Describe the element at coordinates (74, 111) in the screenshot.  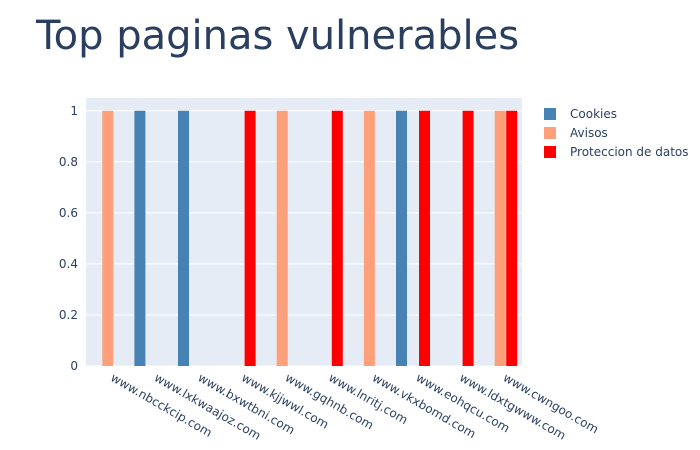
I see `y-tick-label: 1` at that location.